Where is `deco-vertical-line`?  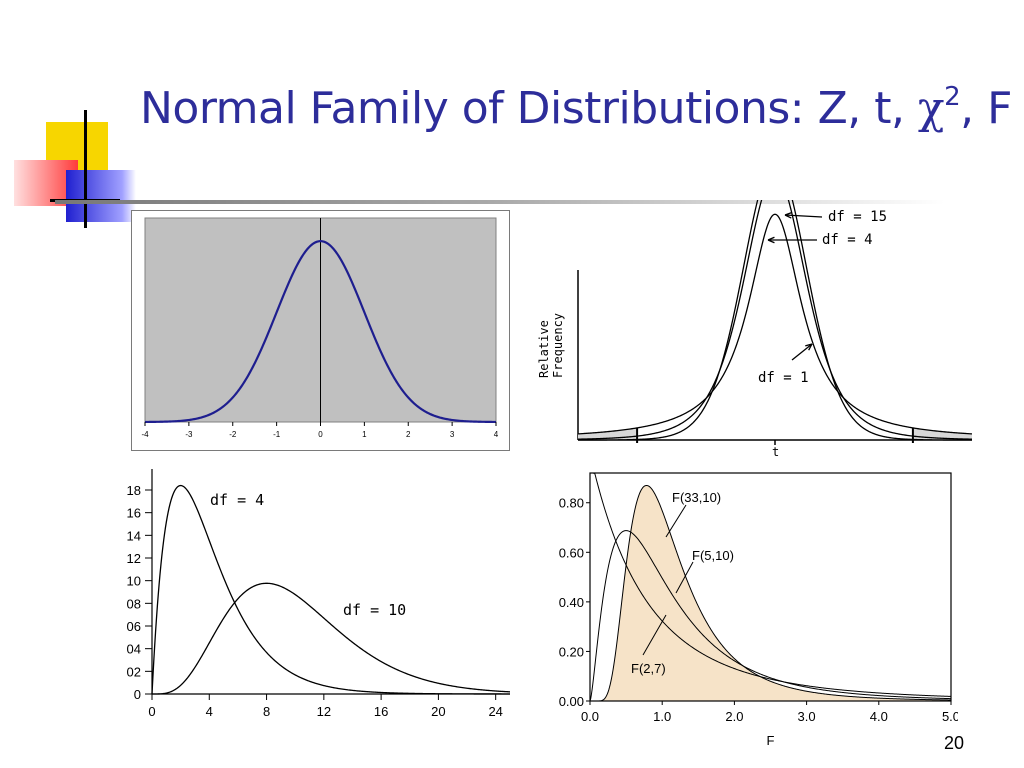
deco-vertical-line is located at coordinates (85, 169).